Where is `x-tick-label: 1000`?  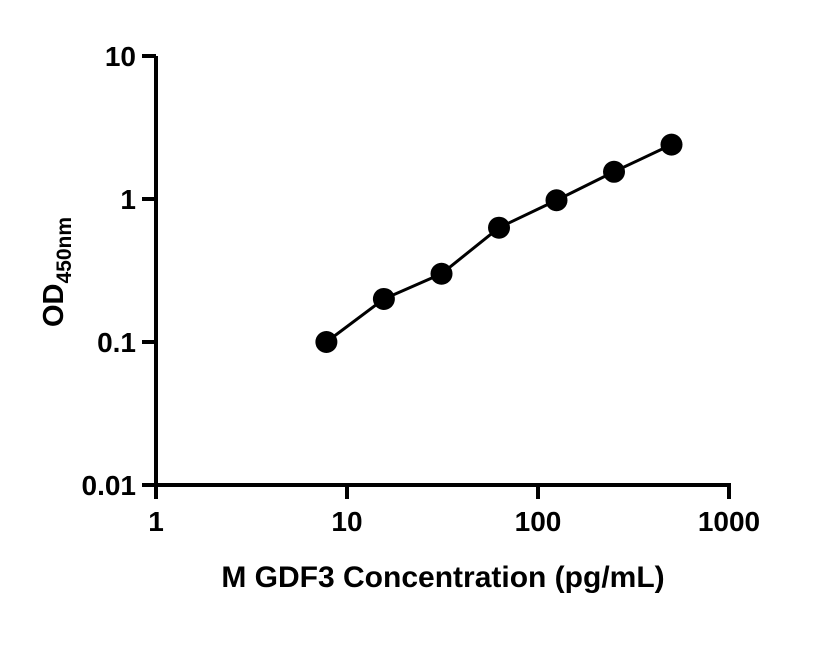 x-tick-label: 1000 is located at coordinates (729, 521).